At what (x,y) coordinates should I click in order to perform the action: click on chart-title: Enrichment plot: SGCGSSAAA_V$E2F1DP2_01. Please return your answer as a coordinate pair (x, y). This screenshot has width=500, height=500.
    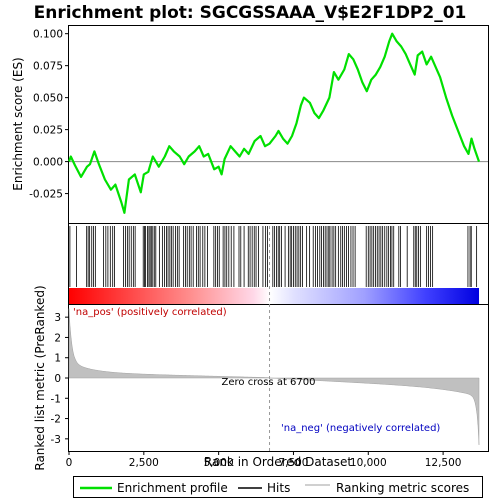
    Looking at the image, I should click on (250, 13).